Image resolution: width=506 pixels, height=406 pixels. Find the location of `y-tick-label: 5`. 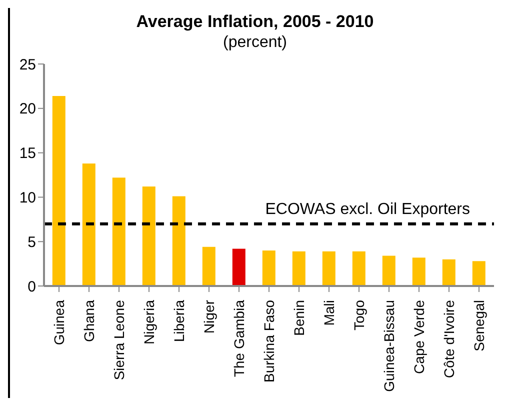

y-tick-label: 5 is located at coordinates (32, 242).